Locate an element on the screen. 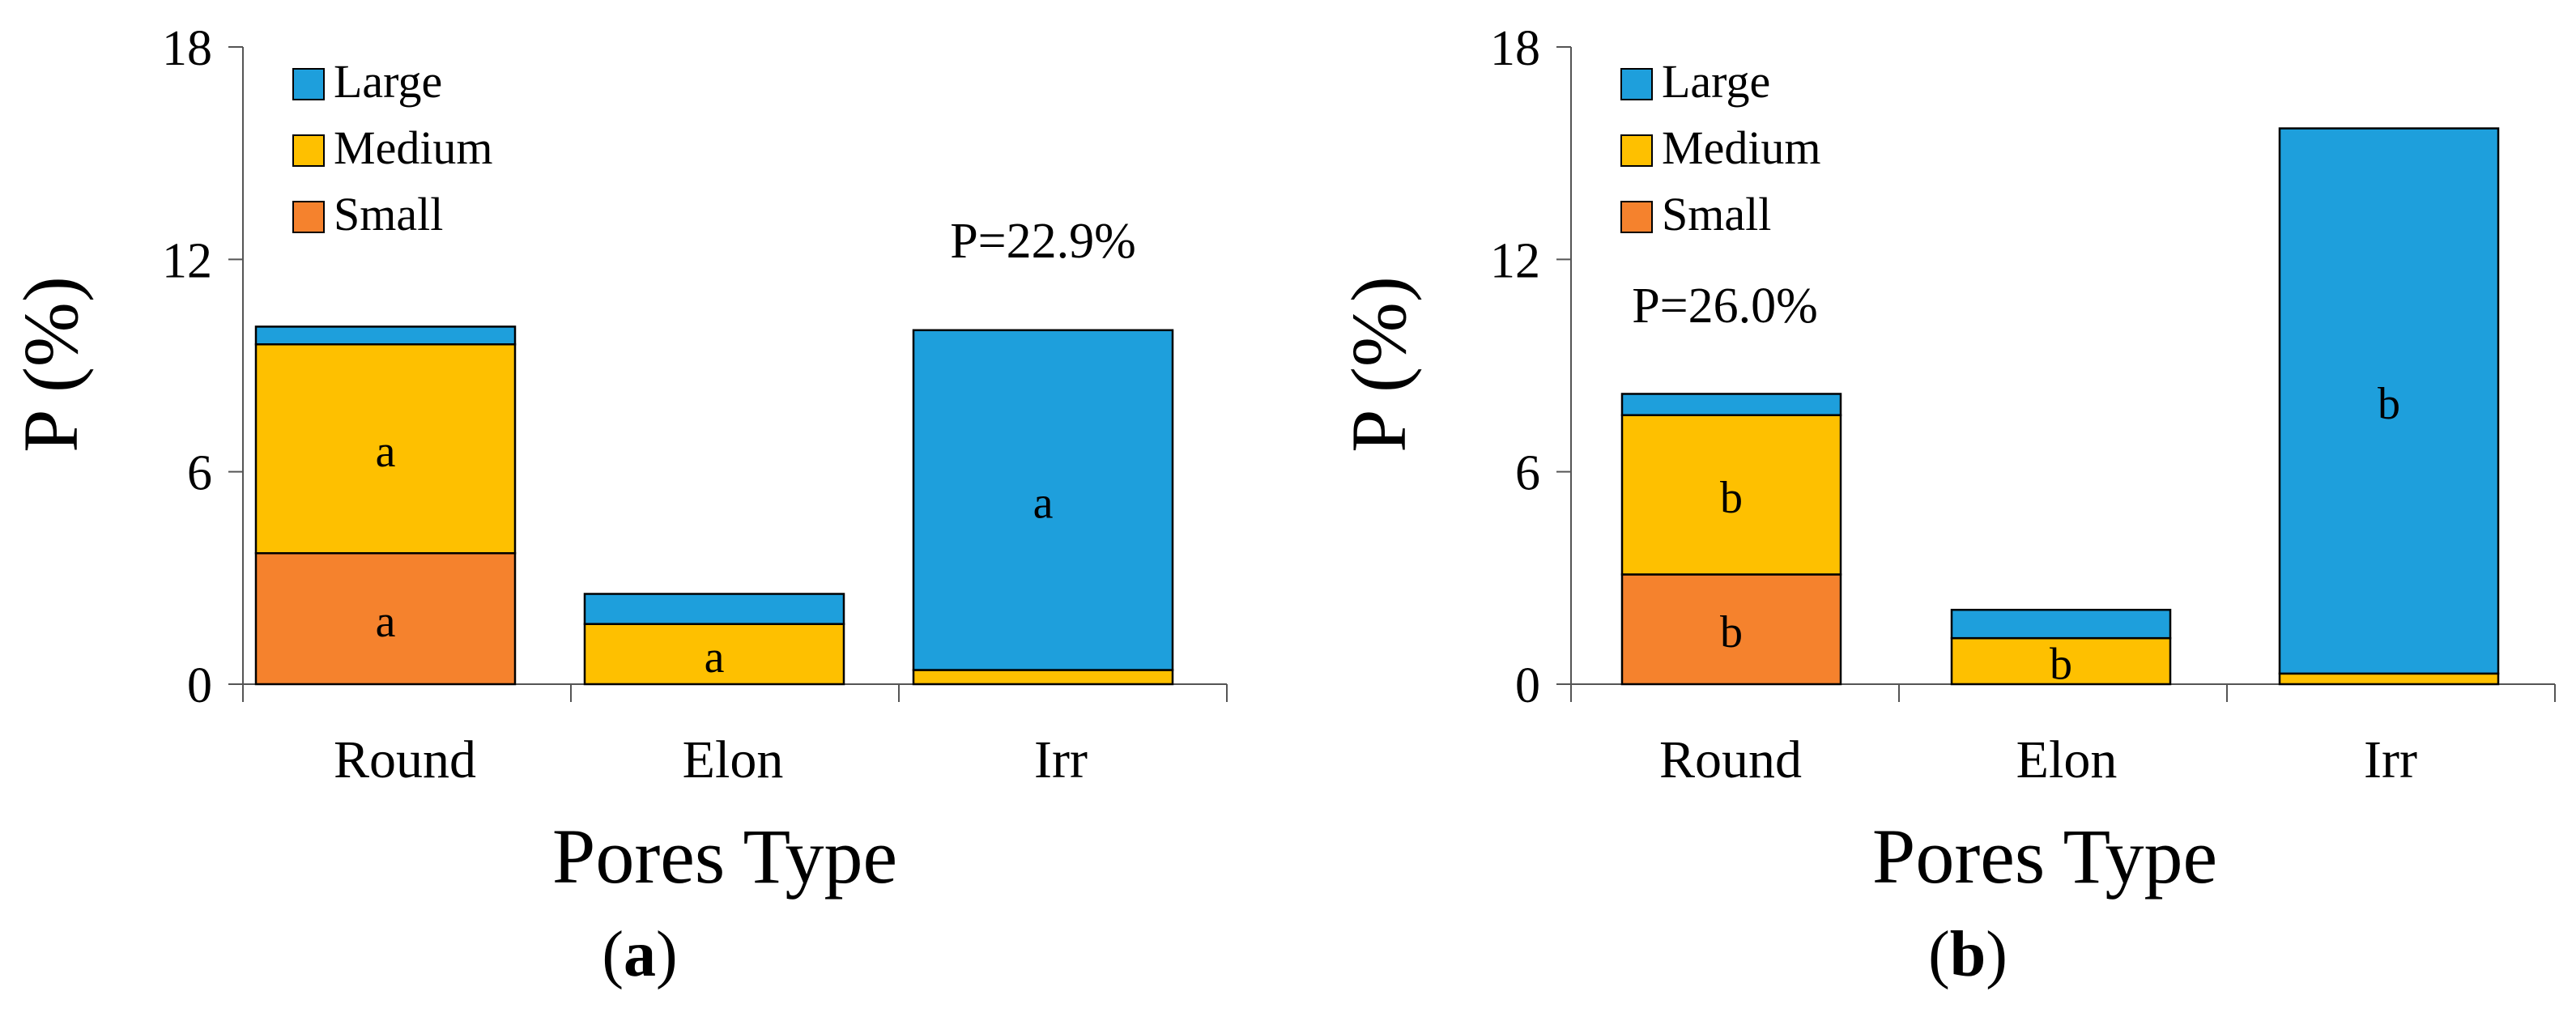  pb-y-axis-title: P (%) is located at coordinates (1378, 364).